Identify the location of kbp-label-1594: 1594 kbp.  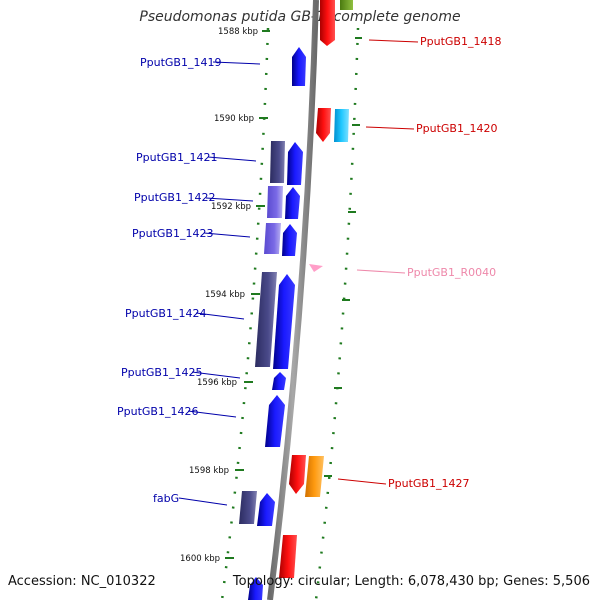
(225, 295).